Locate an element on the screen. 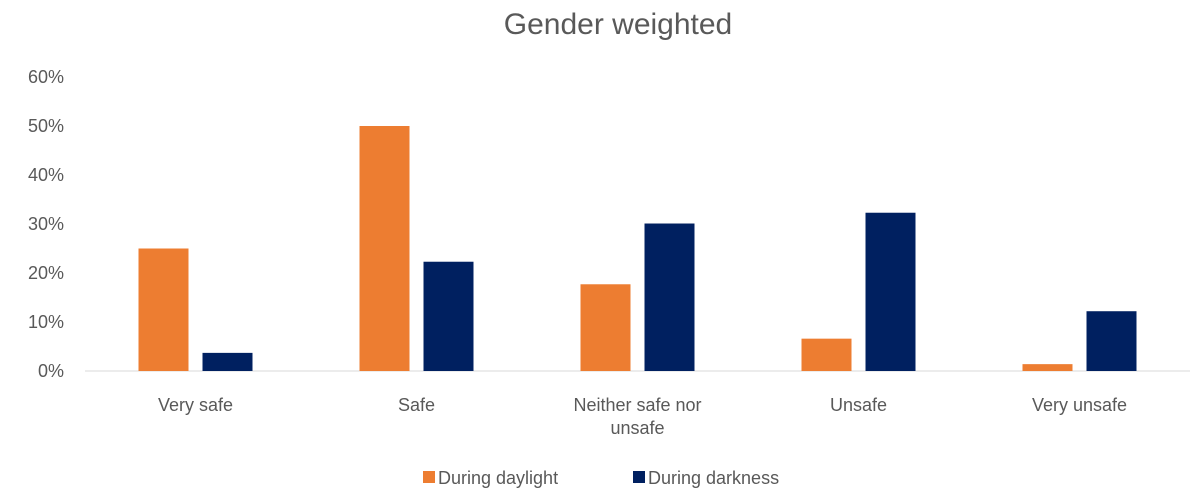  x-tick-label: Neither safe nor unsafe is located at coordinates (637, 416).